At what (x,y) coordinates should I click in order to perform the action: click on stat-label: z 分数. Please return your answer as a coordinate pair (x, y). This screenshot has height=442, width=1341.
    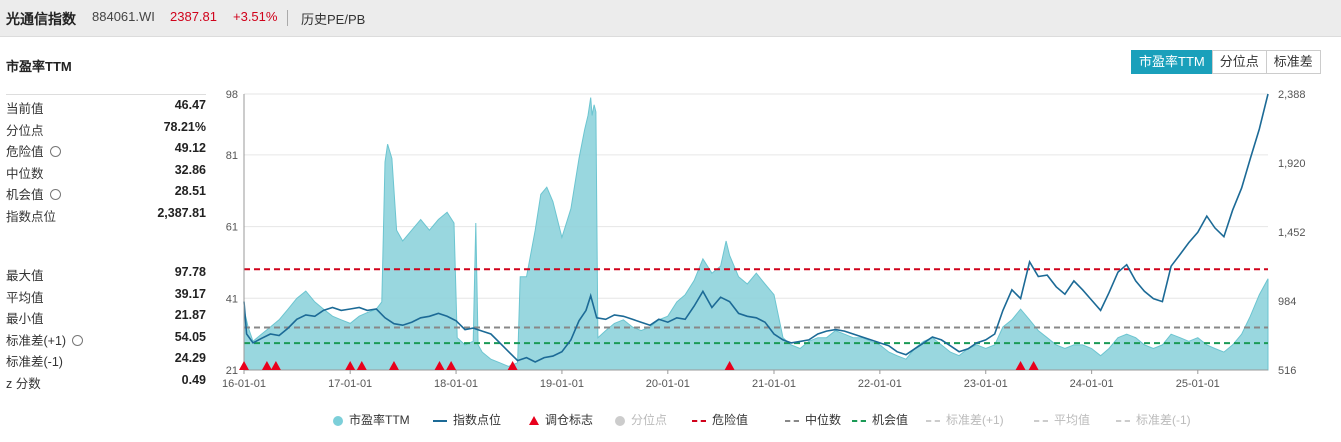
    Looking at the image, I should click on (23, 383).